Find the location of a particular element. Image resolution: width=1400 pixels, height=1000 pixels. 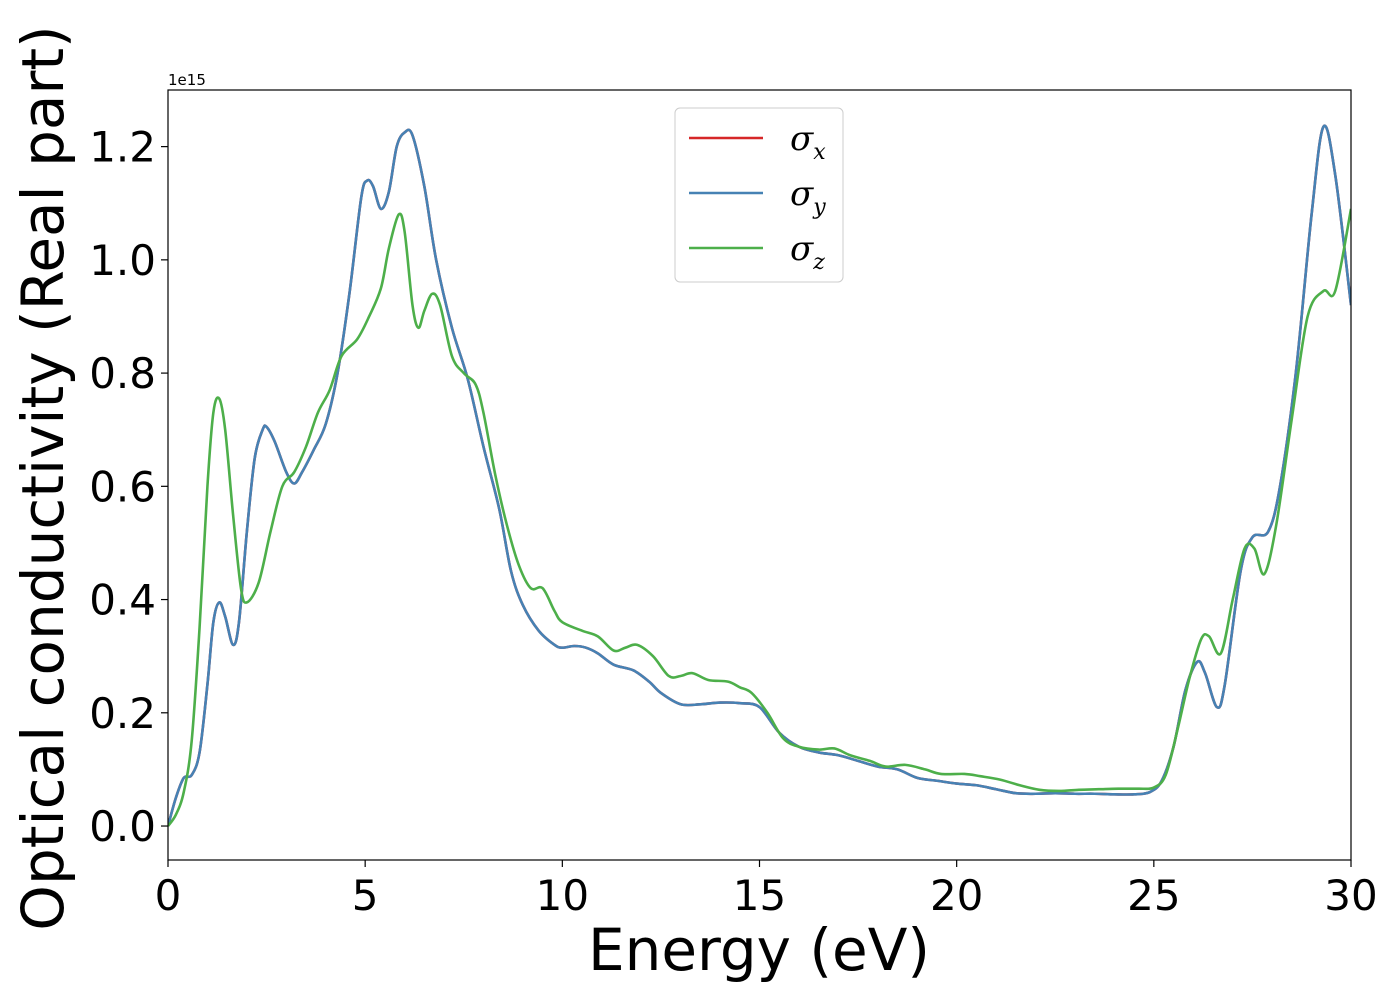

legend: σx σy σz is located at coordinates (759, 195).